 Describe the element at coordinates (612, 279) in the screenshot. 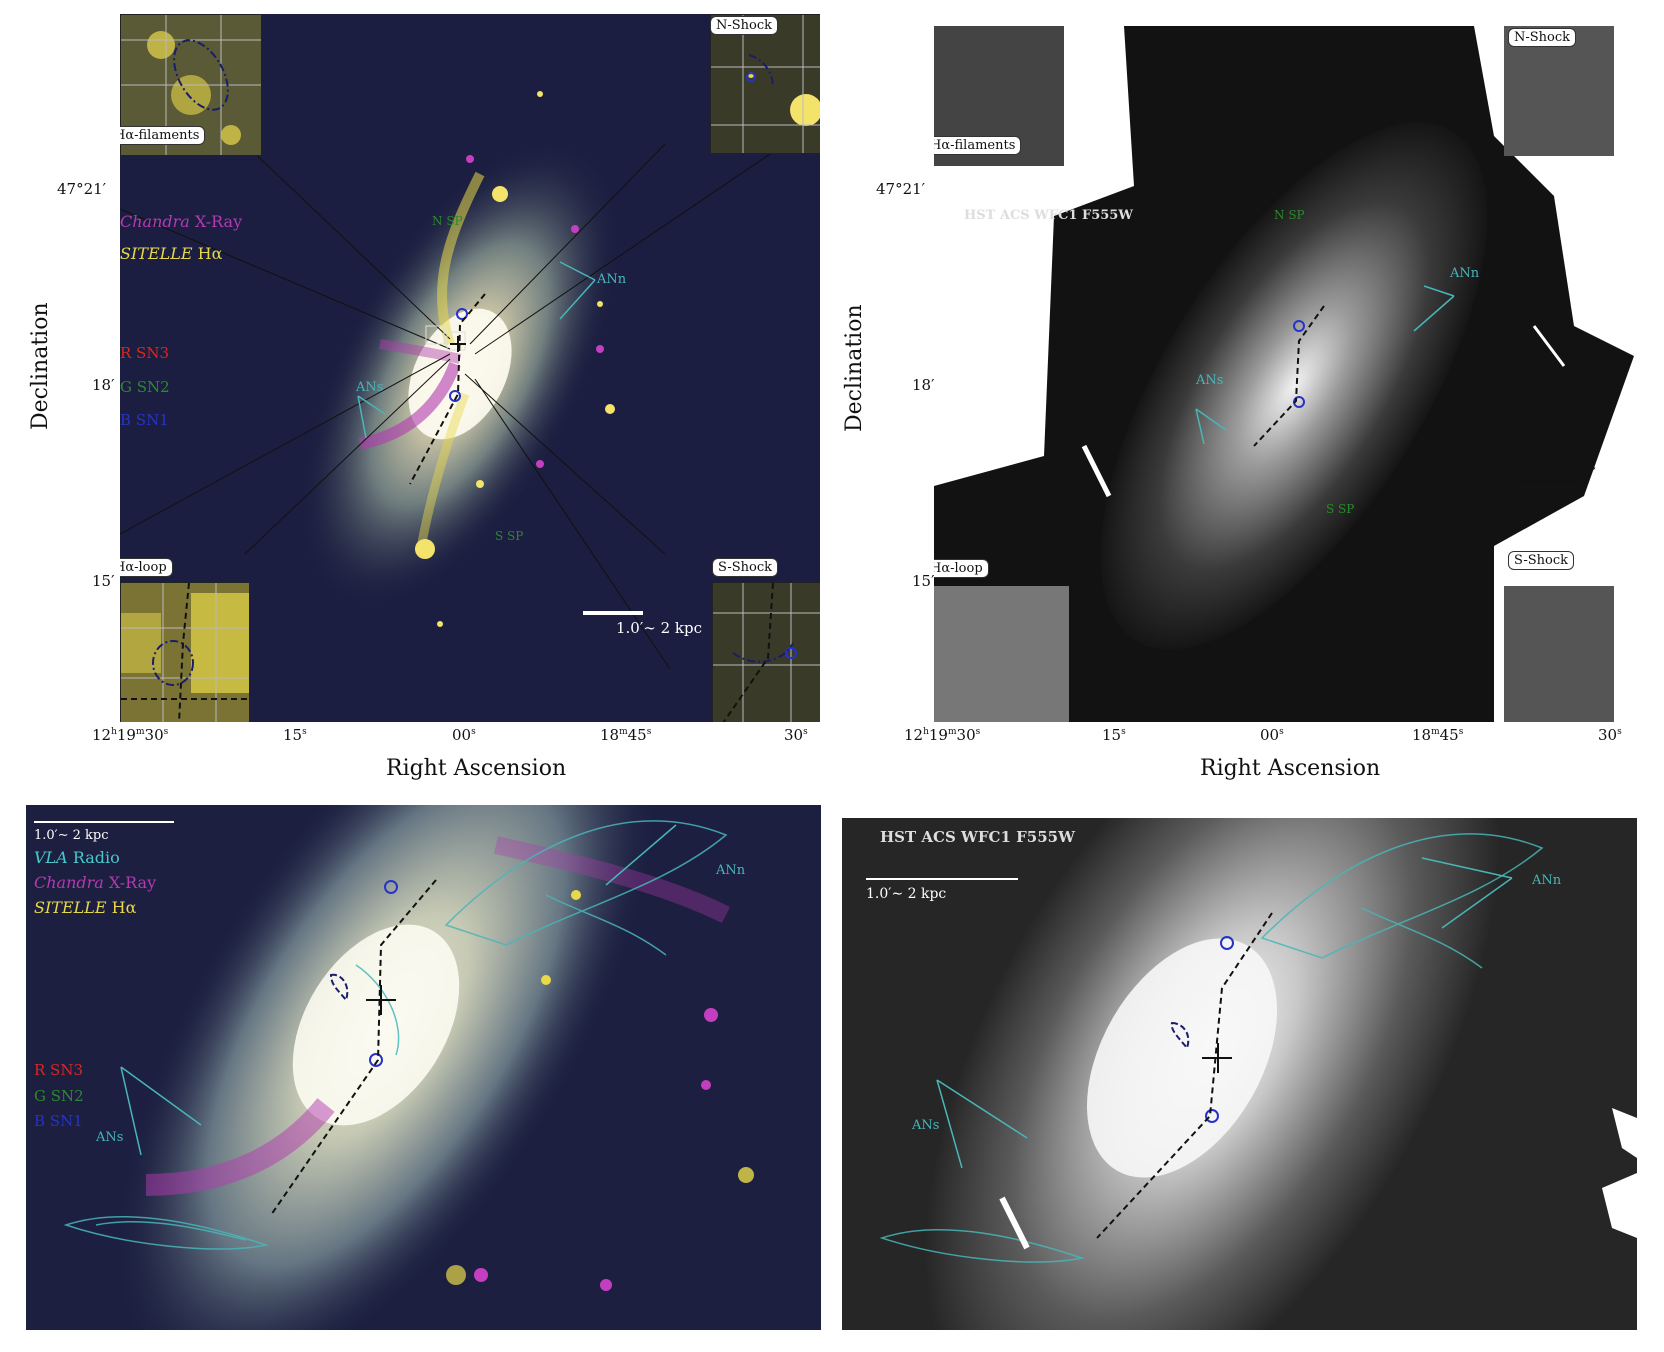

I see `label-ann: ANn` at that location.